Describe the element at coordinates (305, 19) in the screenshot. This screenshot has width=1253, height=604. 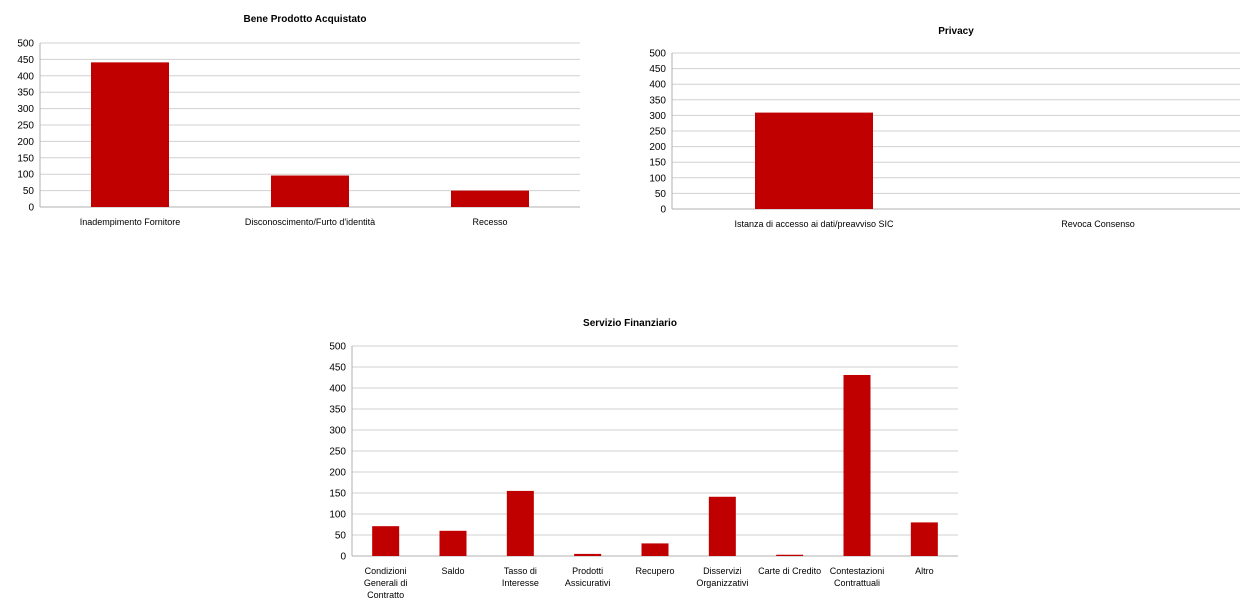
I see `chart-title: Bene Prodotto Acquistato` at that location.